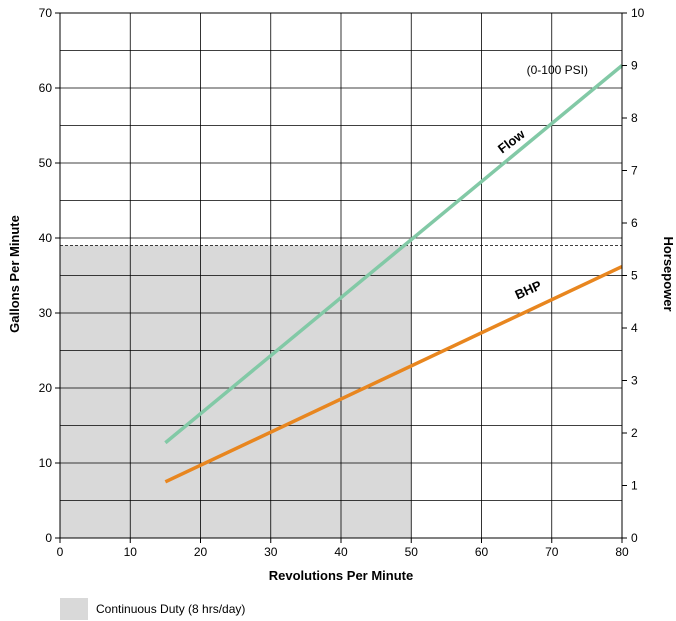 The width and height of the screenshot is (676, 621). What do you see at coordinates (46, 313) in the screenshot?
I see `y-tick-label-3: 30` at bounding box center [46, 313].